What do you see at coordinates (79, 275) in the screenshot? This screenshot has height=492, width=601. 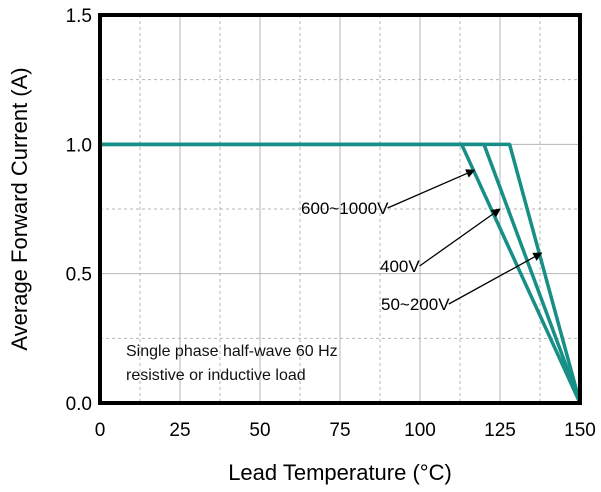 I see `y-tick-label: 0.5` at bounding box center [79, 275].